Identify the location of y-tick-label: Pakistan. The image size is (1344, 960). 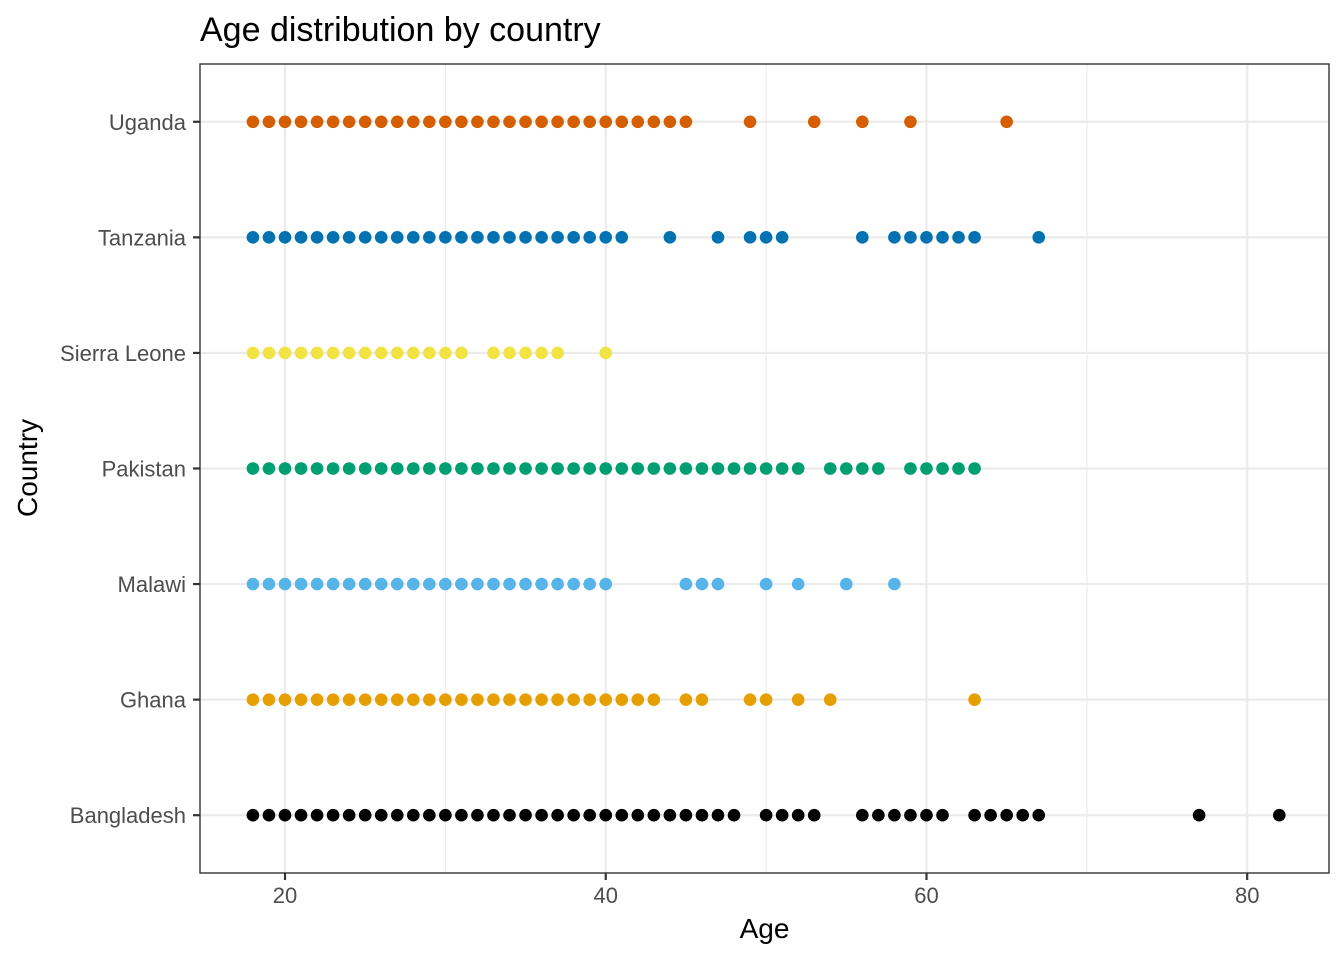
(144, 469).